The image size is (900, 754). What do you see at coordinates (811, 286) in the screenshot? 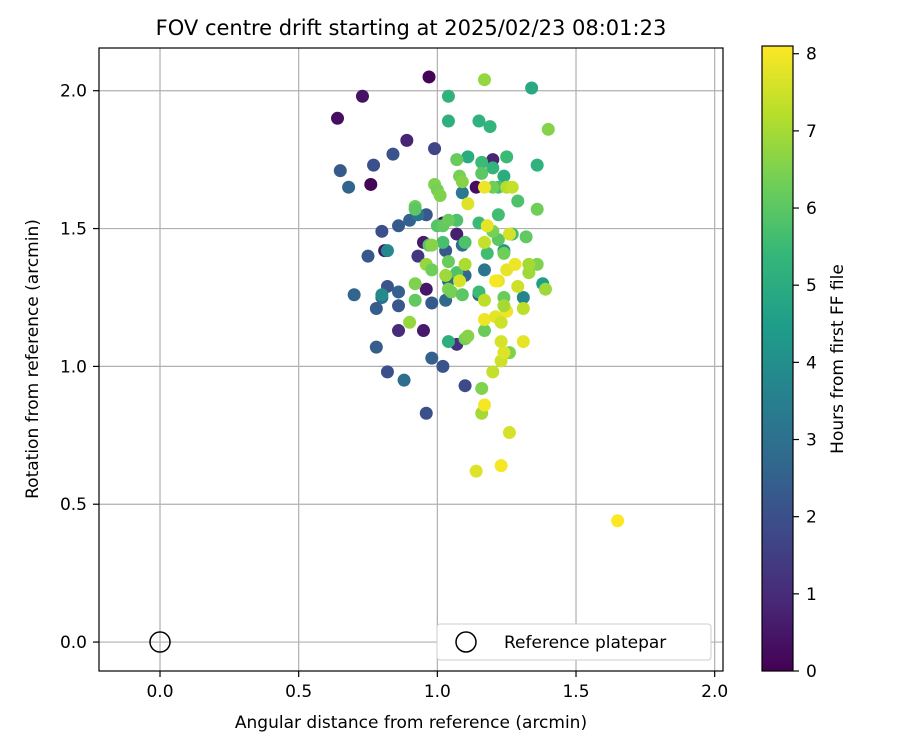
I see `colorbar-tick-label: 5` at bounding box center [811, 286].